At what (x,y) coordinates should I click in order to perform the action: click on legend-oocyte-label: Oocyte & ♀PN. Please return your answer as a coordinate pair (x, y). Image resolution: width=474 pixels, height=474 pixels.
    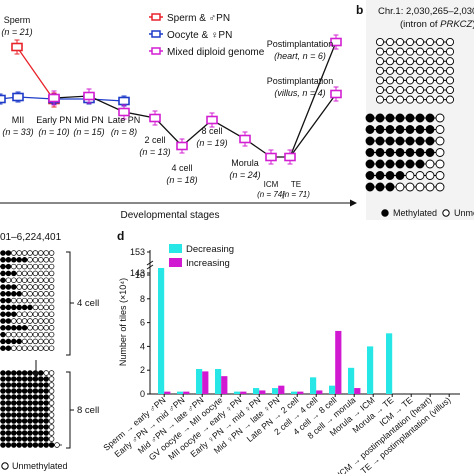
    Looking at the image, I should click on (199, 35).